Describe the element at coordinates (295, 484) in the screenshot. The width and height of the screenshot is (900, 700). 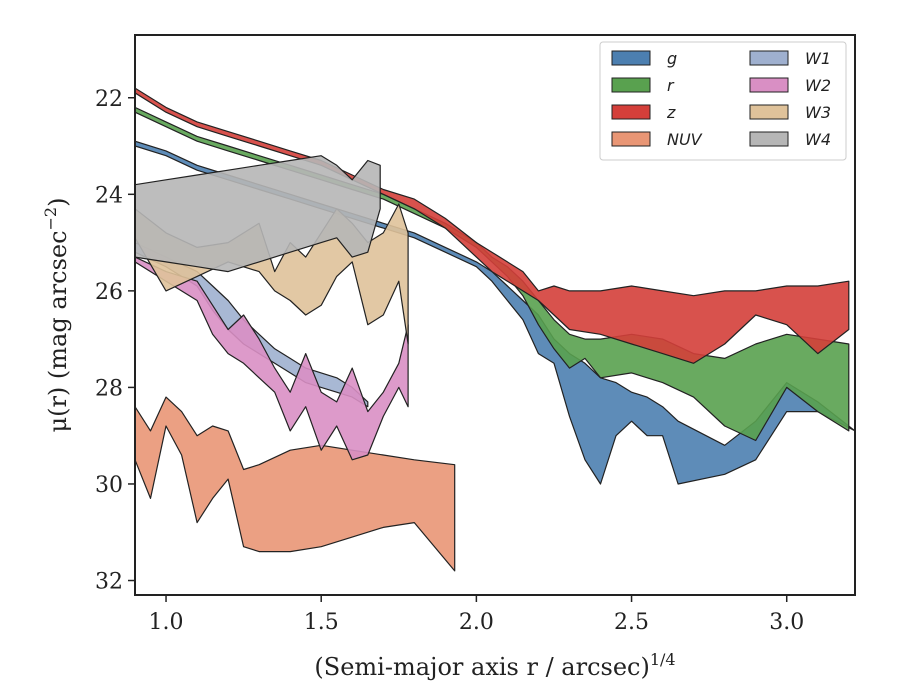
I see `band-nuv` at that location.